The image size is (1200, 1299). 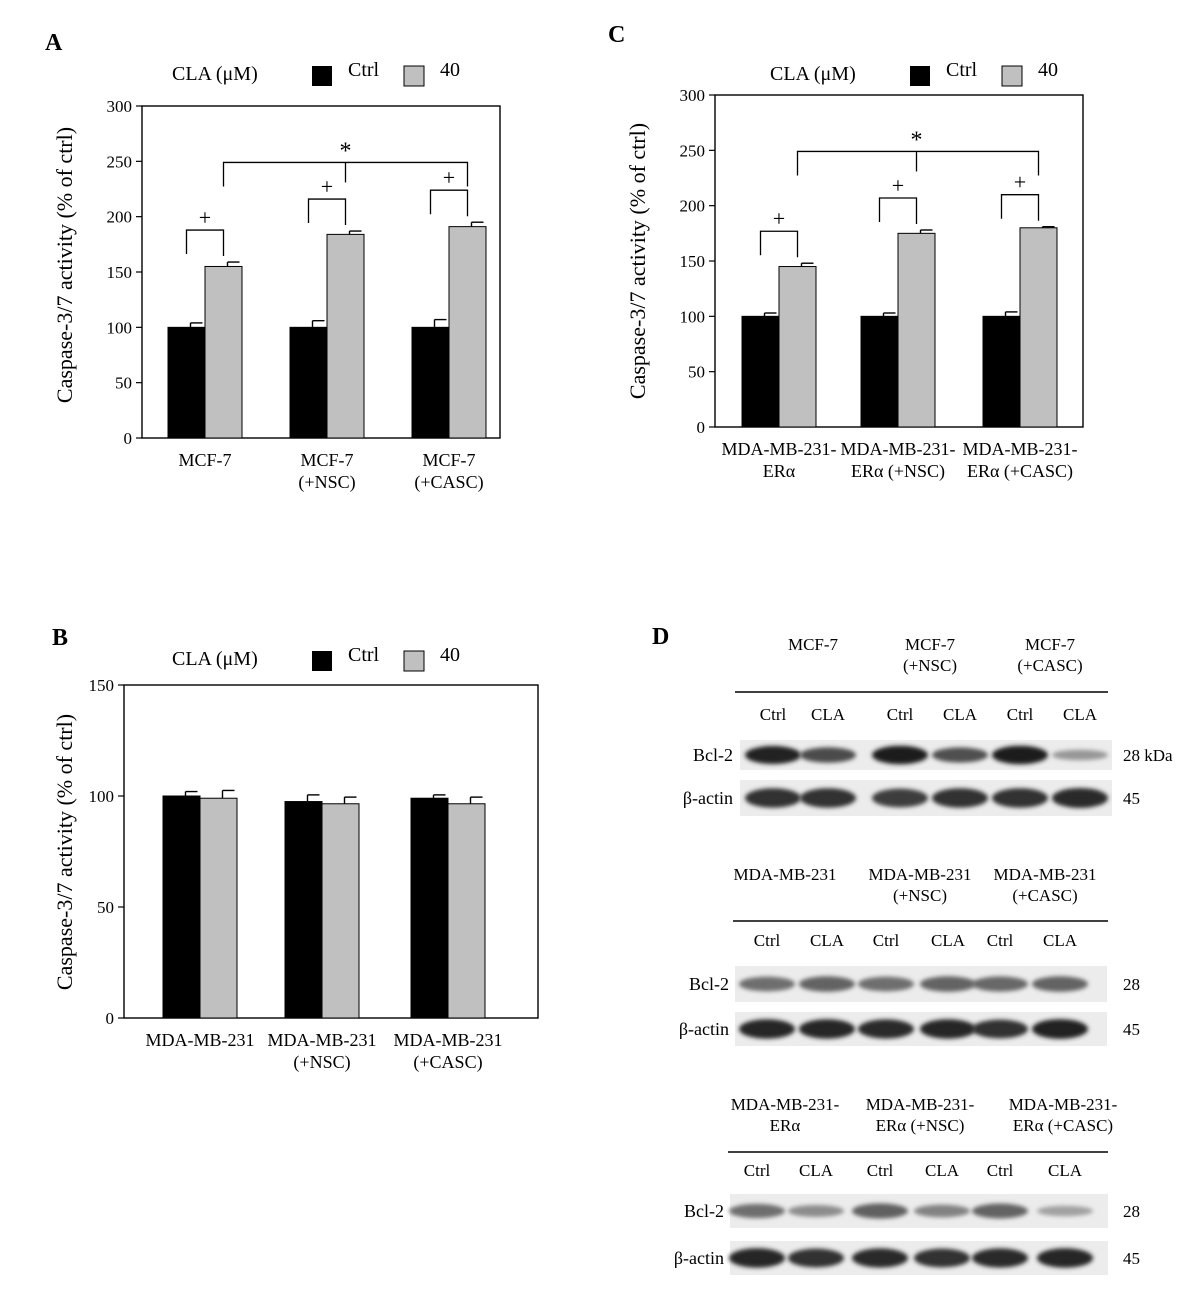 I want to click on category-label: MCF-7 (+NSC), so click(x=326, y=471).